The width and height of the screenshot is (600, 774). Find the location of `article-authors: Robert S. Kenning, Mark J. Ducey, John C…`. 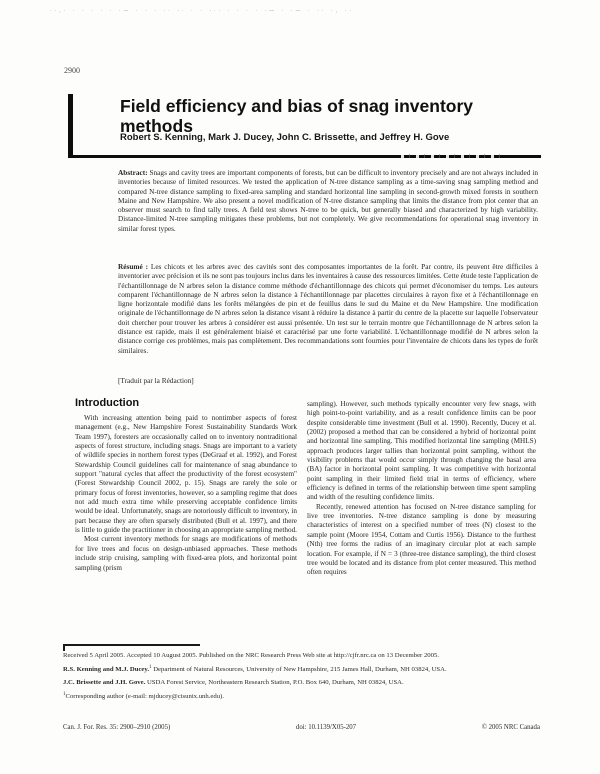

article-authors: Robert S. Kenning, Mark J. Ducey, John C… is located at coordinates (285, 137).